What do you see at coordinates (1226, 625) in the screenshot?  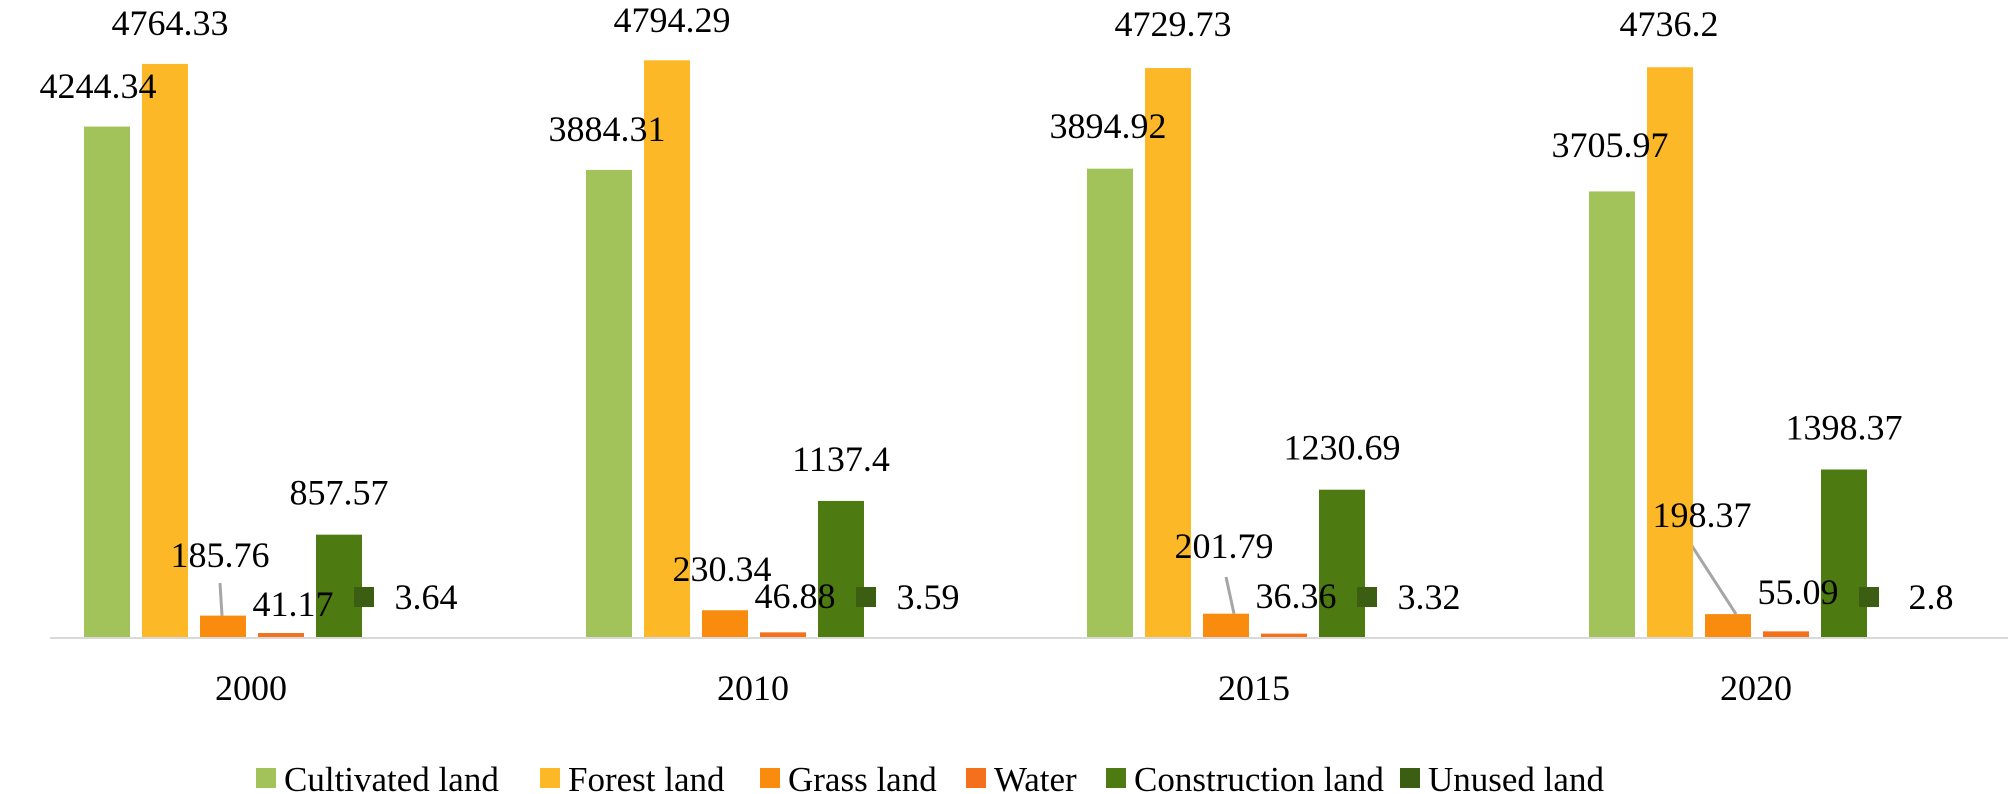 I see `bar-grass-land-2015` at bounding box center [1226, 625].